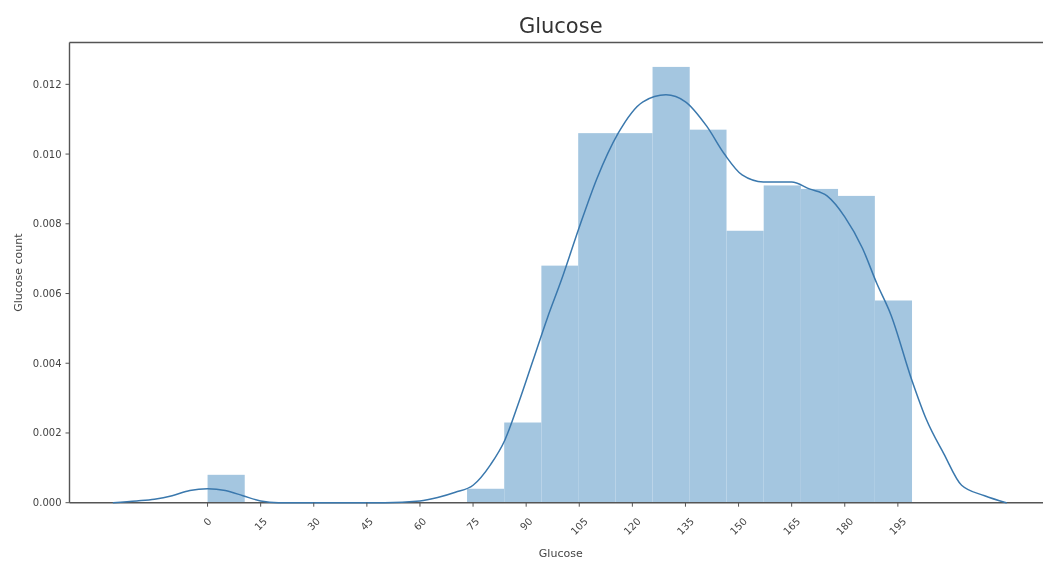 This screenshot has height=561, width=1044. Describe the element at coordinates (47, 363) in the screenshot. I see `y-tick-label: 0.004` at that location.